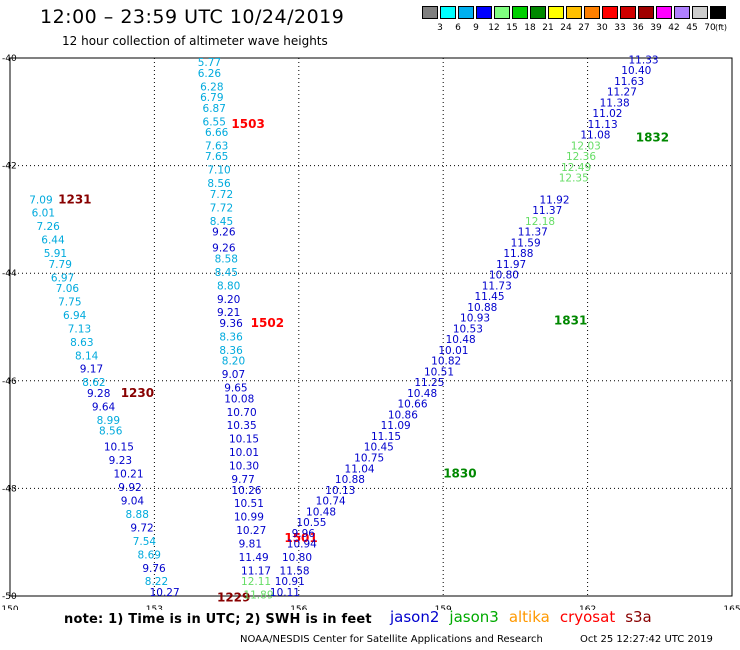 The width and height of the screenshot is (740, 650). Describe the element at coordinates (644, 60) in the screenshot. I see `wave-height-value: 11.33` at that location.